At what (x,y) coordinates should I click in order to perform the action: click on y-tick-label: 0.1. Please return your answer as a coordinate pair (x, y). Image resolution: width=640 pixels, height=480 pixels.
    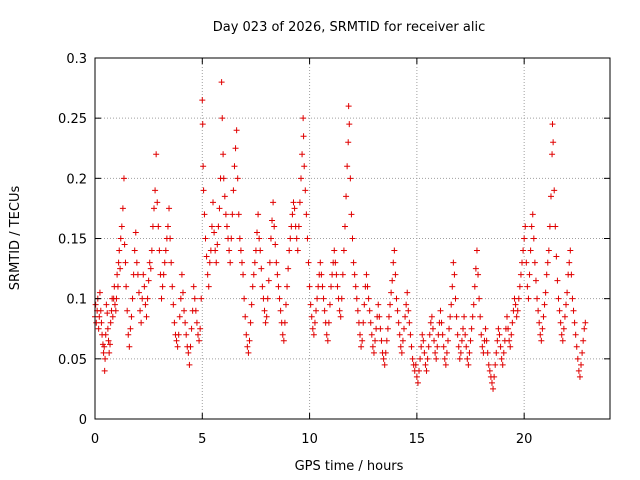
    Looking at the image, I should click on (76, 300).